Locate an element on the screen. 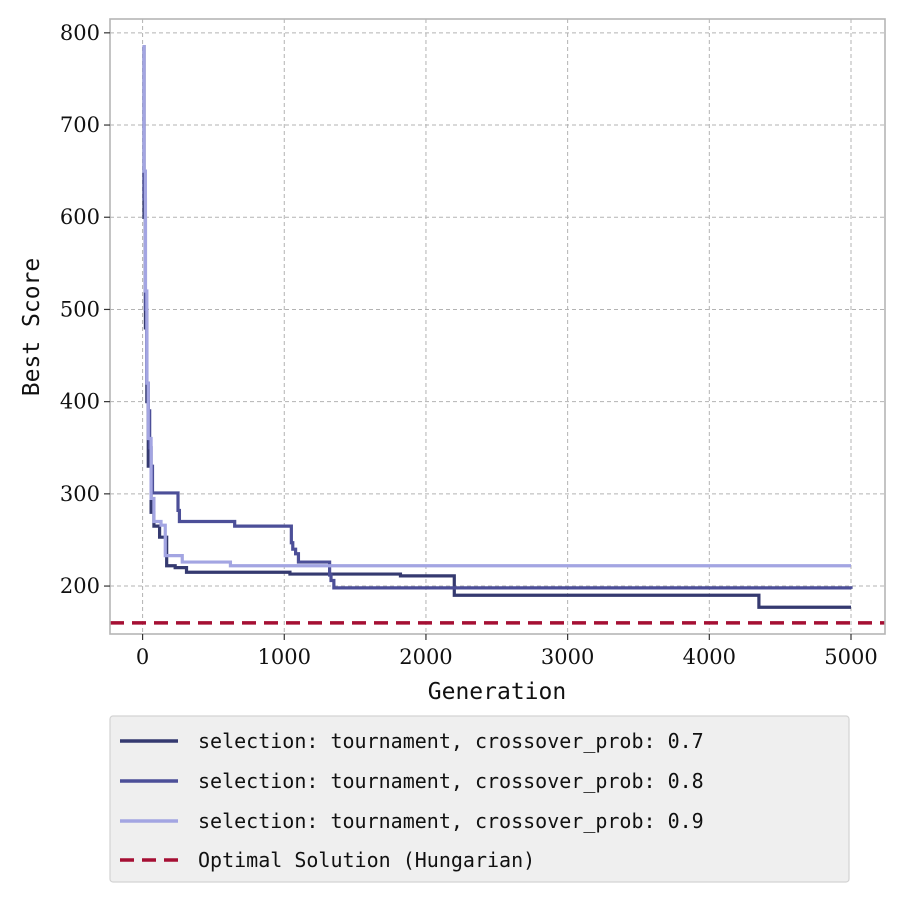  x-tick-label: 2000 is located at coordinates (425, 657).